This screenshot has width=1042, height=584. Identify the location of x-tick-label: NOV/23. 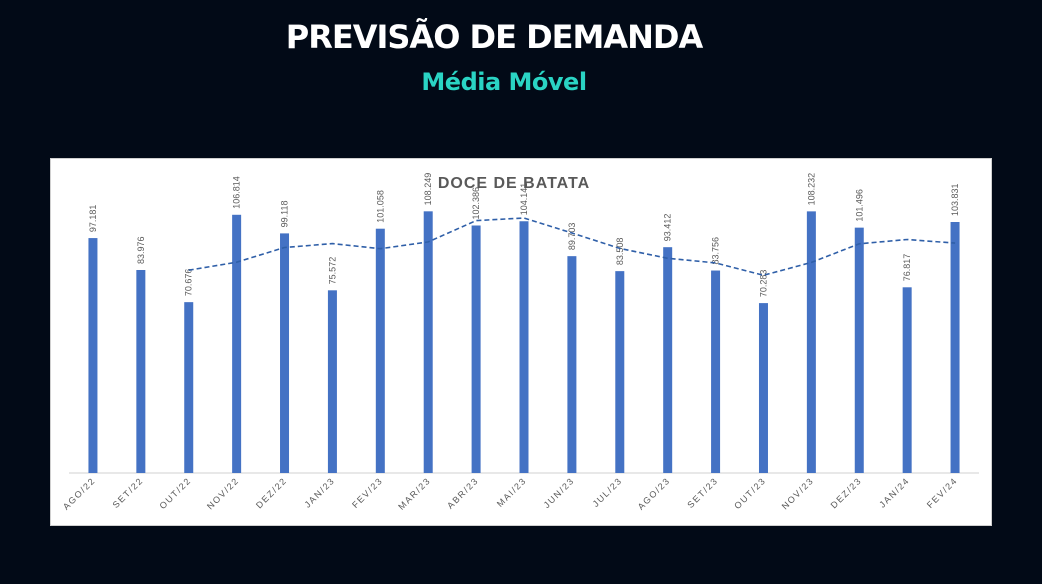
(798, 493).